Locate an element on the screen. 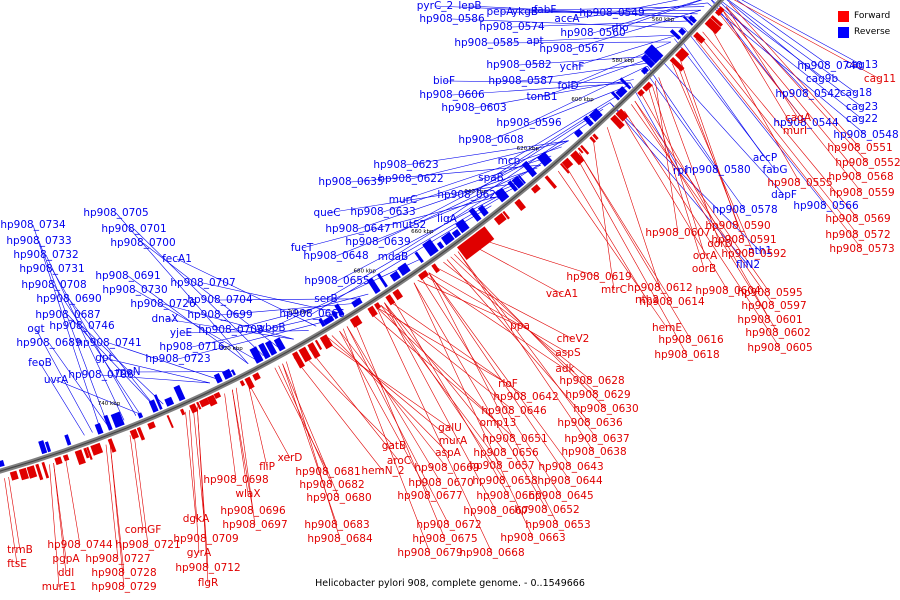 The width and height of the screenshot is (900, 600). gene-label: hp908_0619 is located at coordinates (598, 277).